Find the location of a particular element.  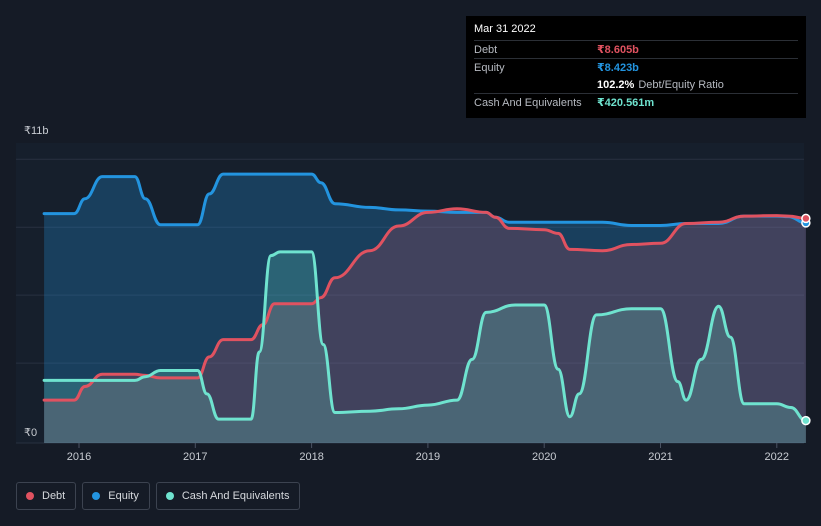

tooltip-cash-value: ₹420.561m is located at coordinates (626, 103).